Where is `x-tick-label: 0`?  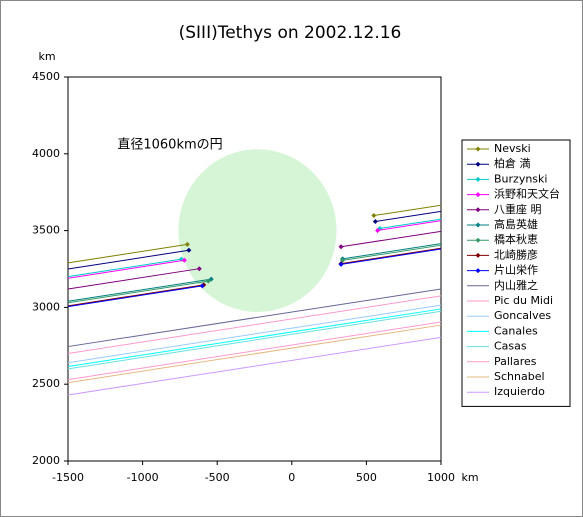
x-tick-label: 0 is located at coordinates (291, 477).